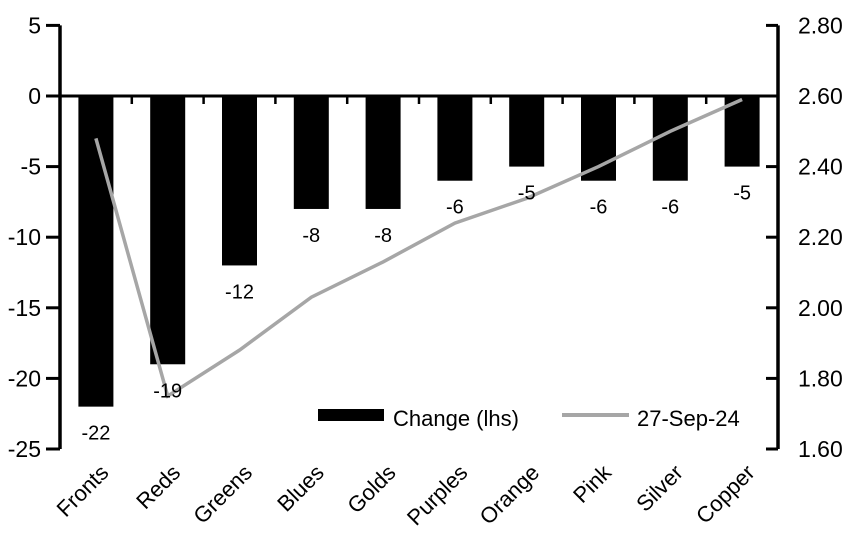 This screenshot has width=852, height=550. What do you see at coordinates (725, 494) in the screenshot?
I see `category-label-copper: Copper` at bounding box center [725, 494].